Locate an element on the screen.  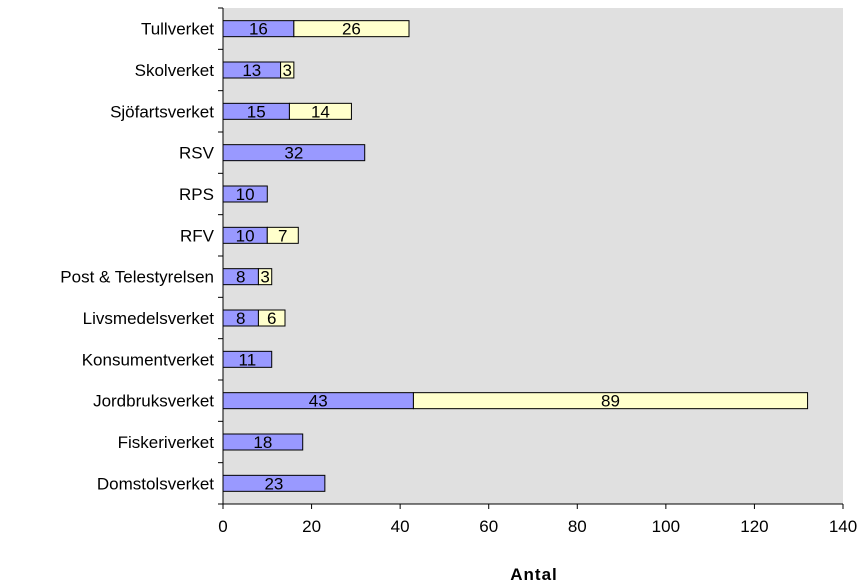
category-label: Post & Telestyrelsen is located at coordinates (137, 277).